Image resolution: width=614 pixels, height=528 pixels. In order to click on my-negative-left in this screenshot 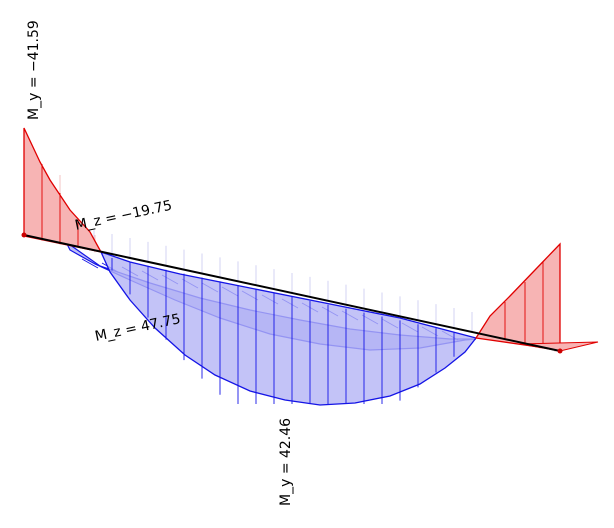, I will do `click(63, 190)`.